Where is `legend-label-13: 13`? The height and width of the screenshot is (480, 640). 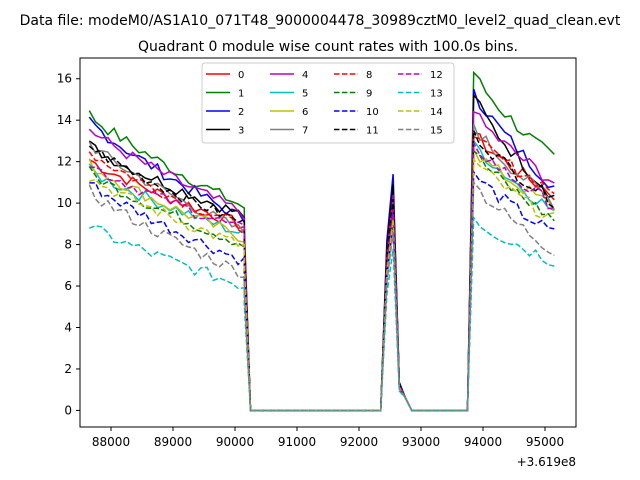 legend-label-13: 13 is located at coordinates (436, 94).